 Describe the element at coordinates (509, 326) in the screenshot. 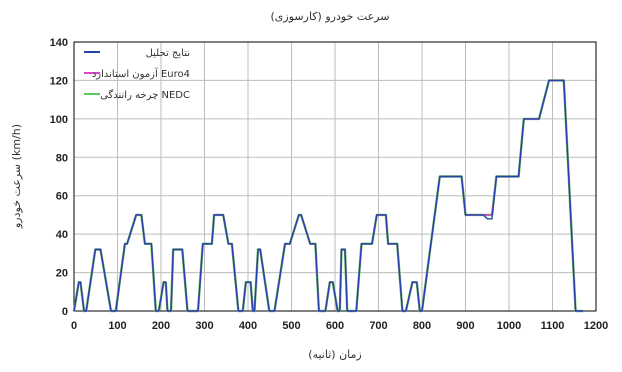

I see `x-tick-label: 1000` at that location.